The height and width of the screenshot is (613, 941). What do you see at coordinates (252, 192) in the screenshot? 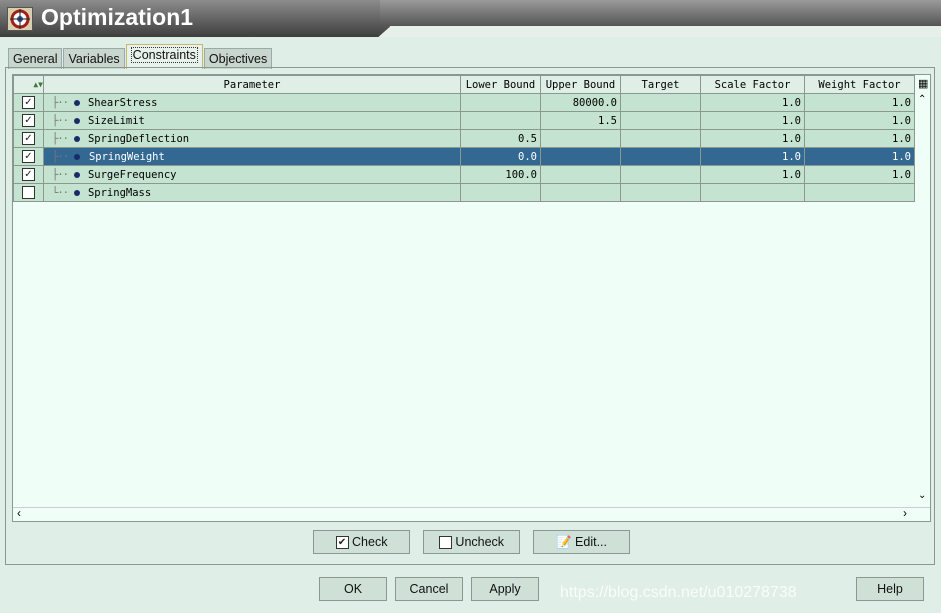
I see `parameter-cell: └·· SpringMass` at bounding box center [252, 192].